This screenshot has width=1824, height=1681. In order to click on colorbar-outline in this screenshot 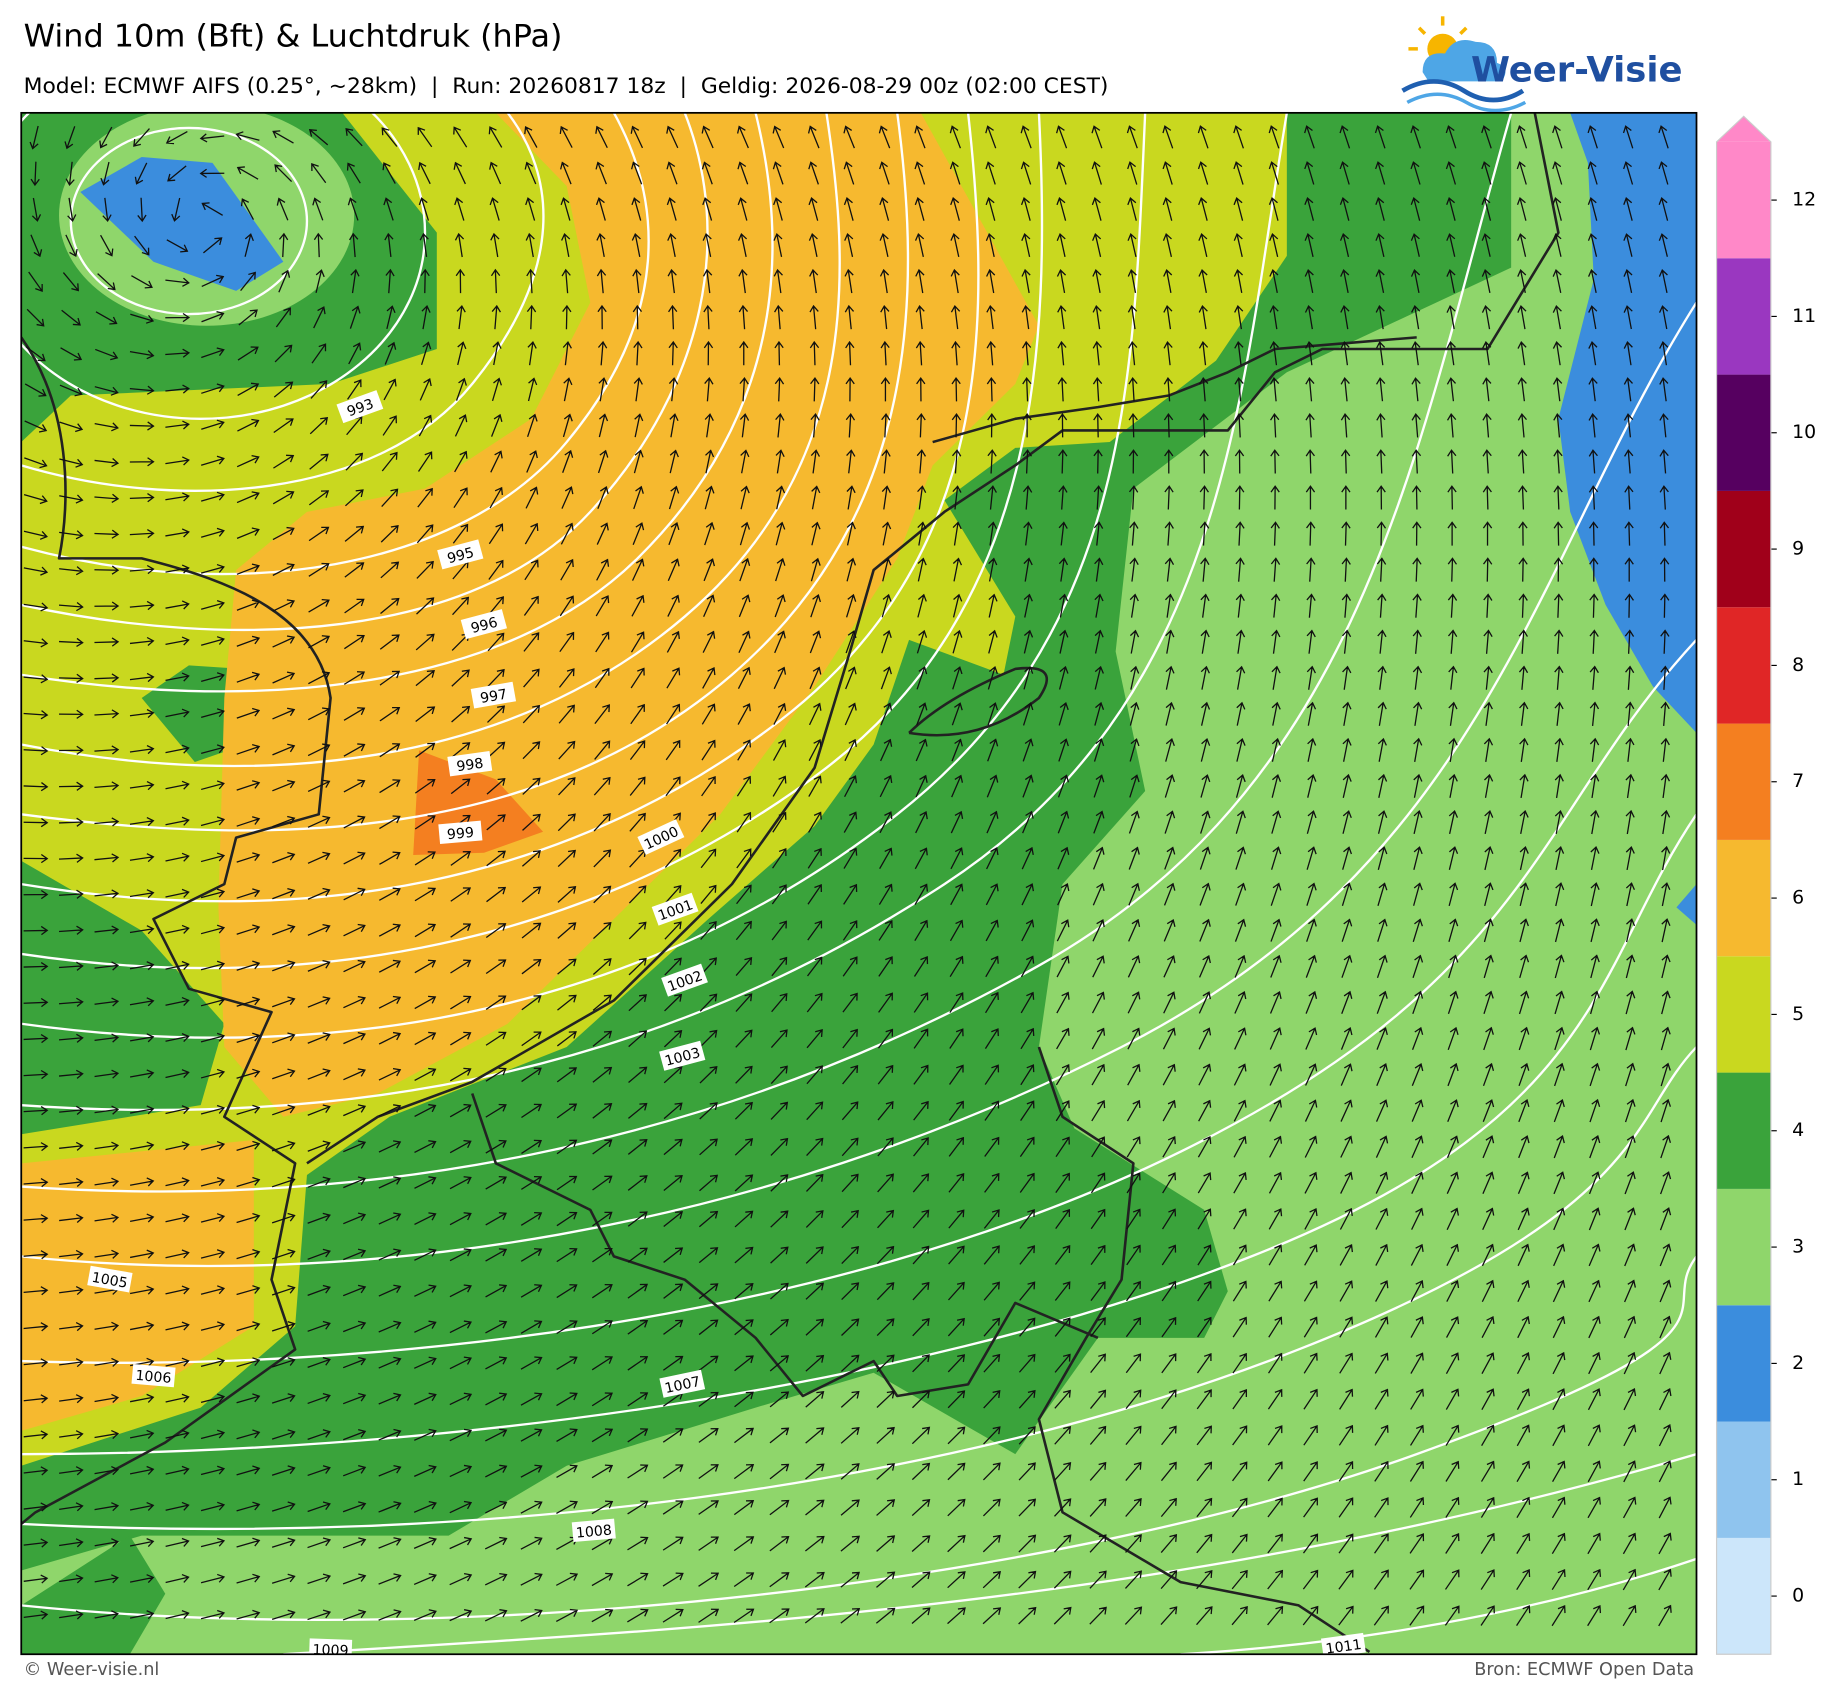, I will do `click(1743, 885)`.